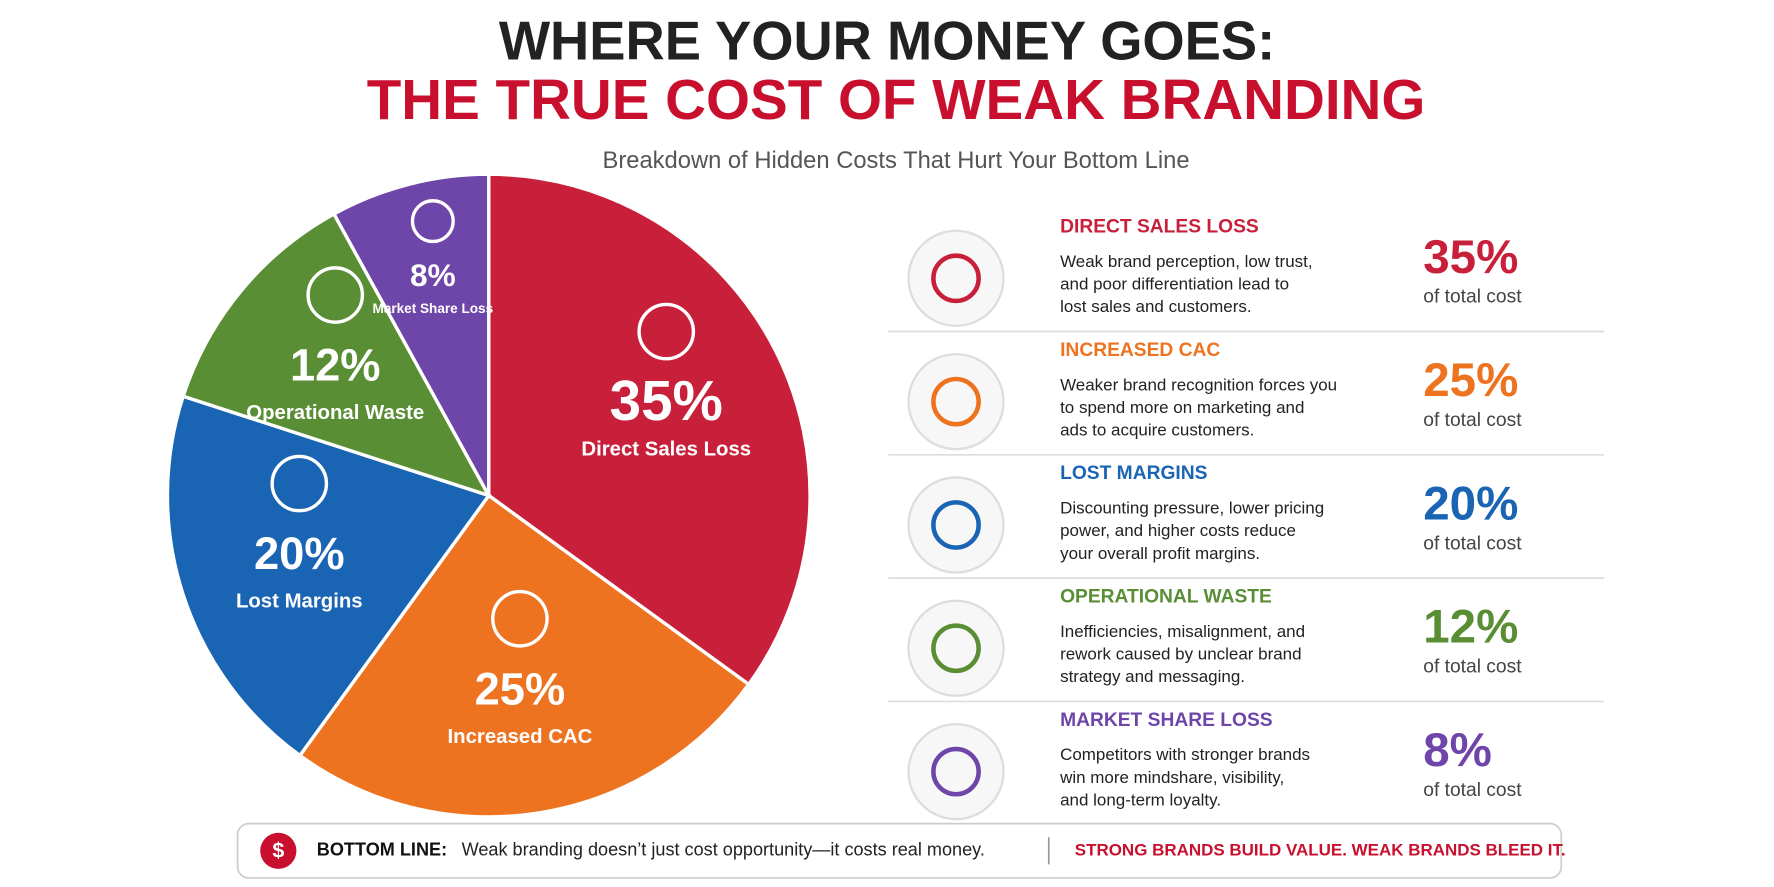  I want to click on slice-label: Lost Margins, so click(299, 602).